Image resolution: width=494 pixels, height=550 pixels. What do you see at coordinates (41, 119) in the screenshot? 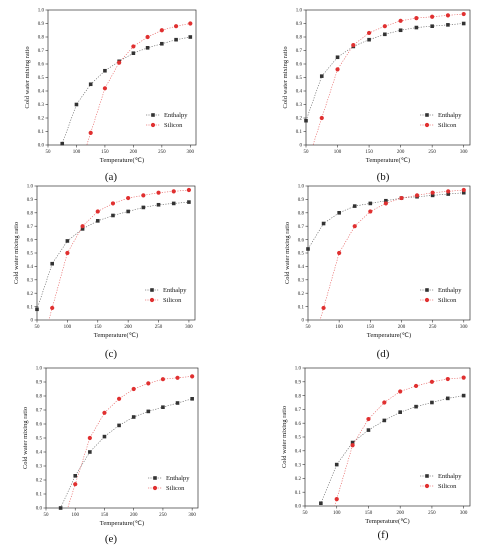
I see `y-tick-label: 0.2` at bounding box center [41, 119].